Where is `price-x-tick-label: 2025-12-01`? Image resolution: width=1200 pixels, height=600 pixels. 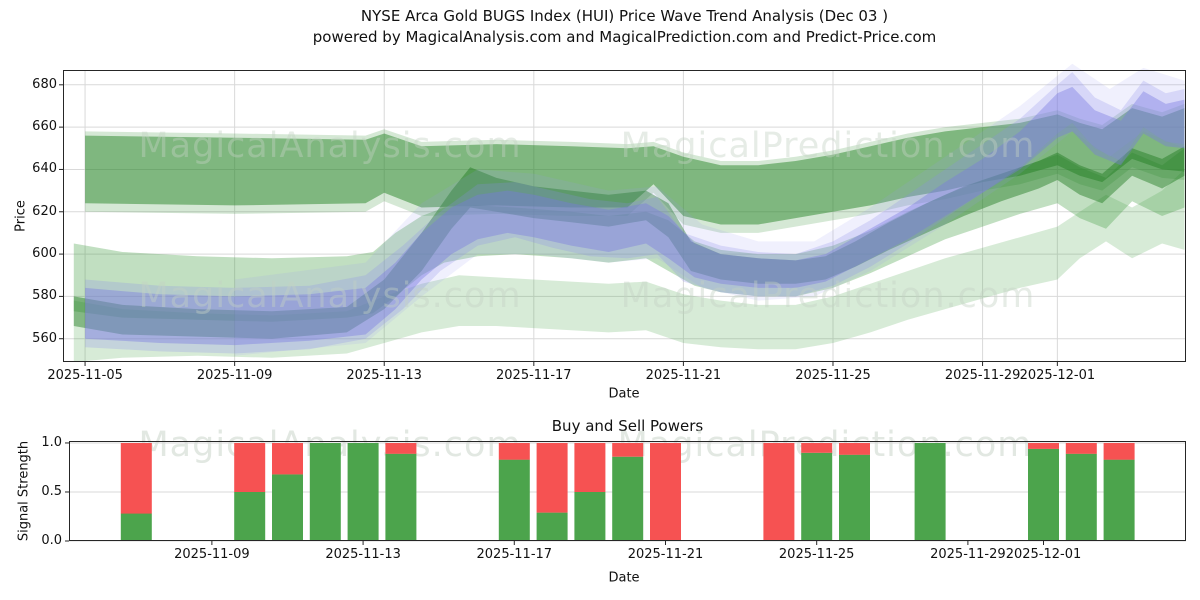 price-x-tick-label: 2025-12-01 is located at coordinates (1057, 375).